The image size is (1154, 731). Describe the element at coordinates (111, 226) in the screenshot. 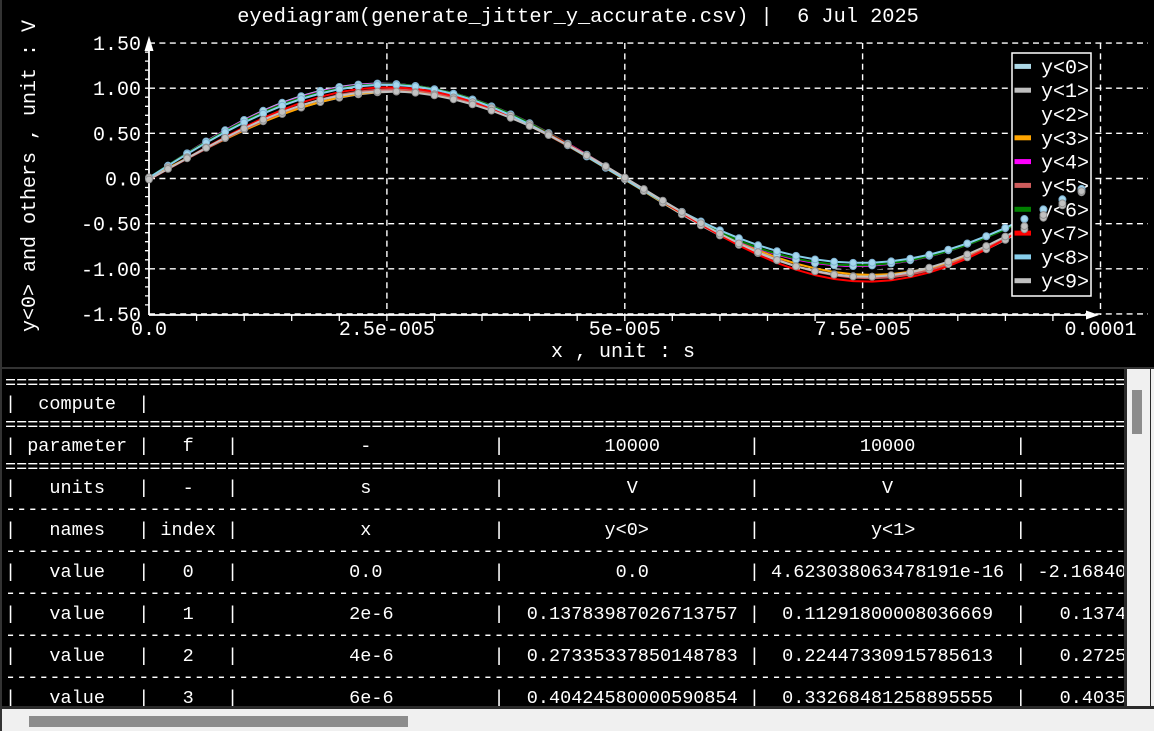

I see `svg-text: -0.50` at that location.